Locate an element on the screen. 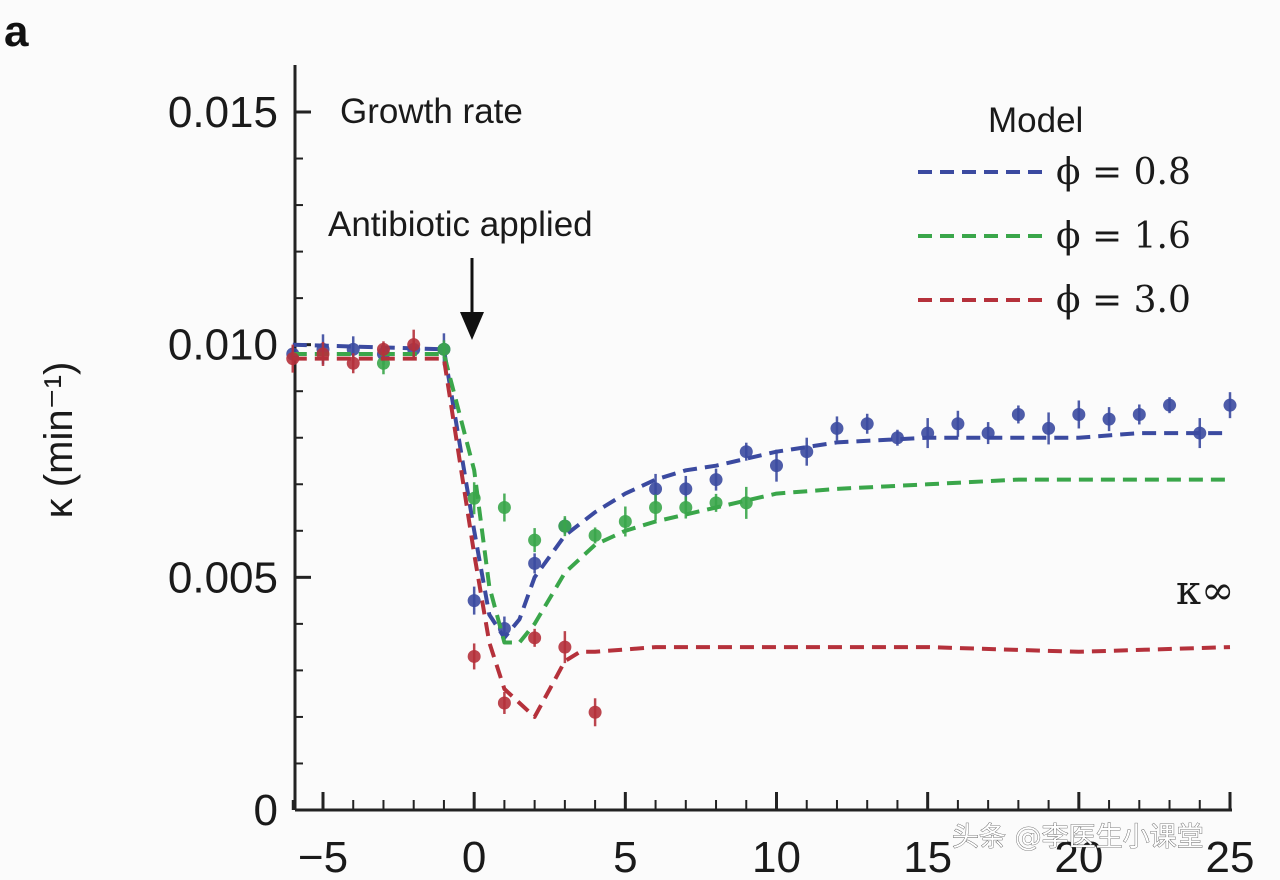 This screenshot has height=880, width=1280. x-tick-label: 10 is located at coordinates (776, 856).